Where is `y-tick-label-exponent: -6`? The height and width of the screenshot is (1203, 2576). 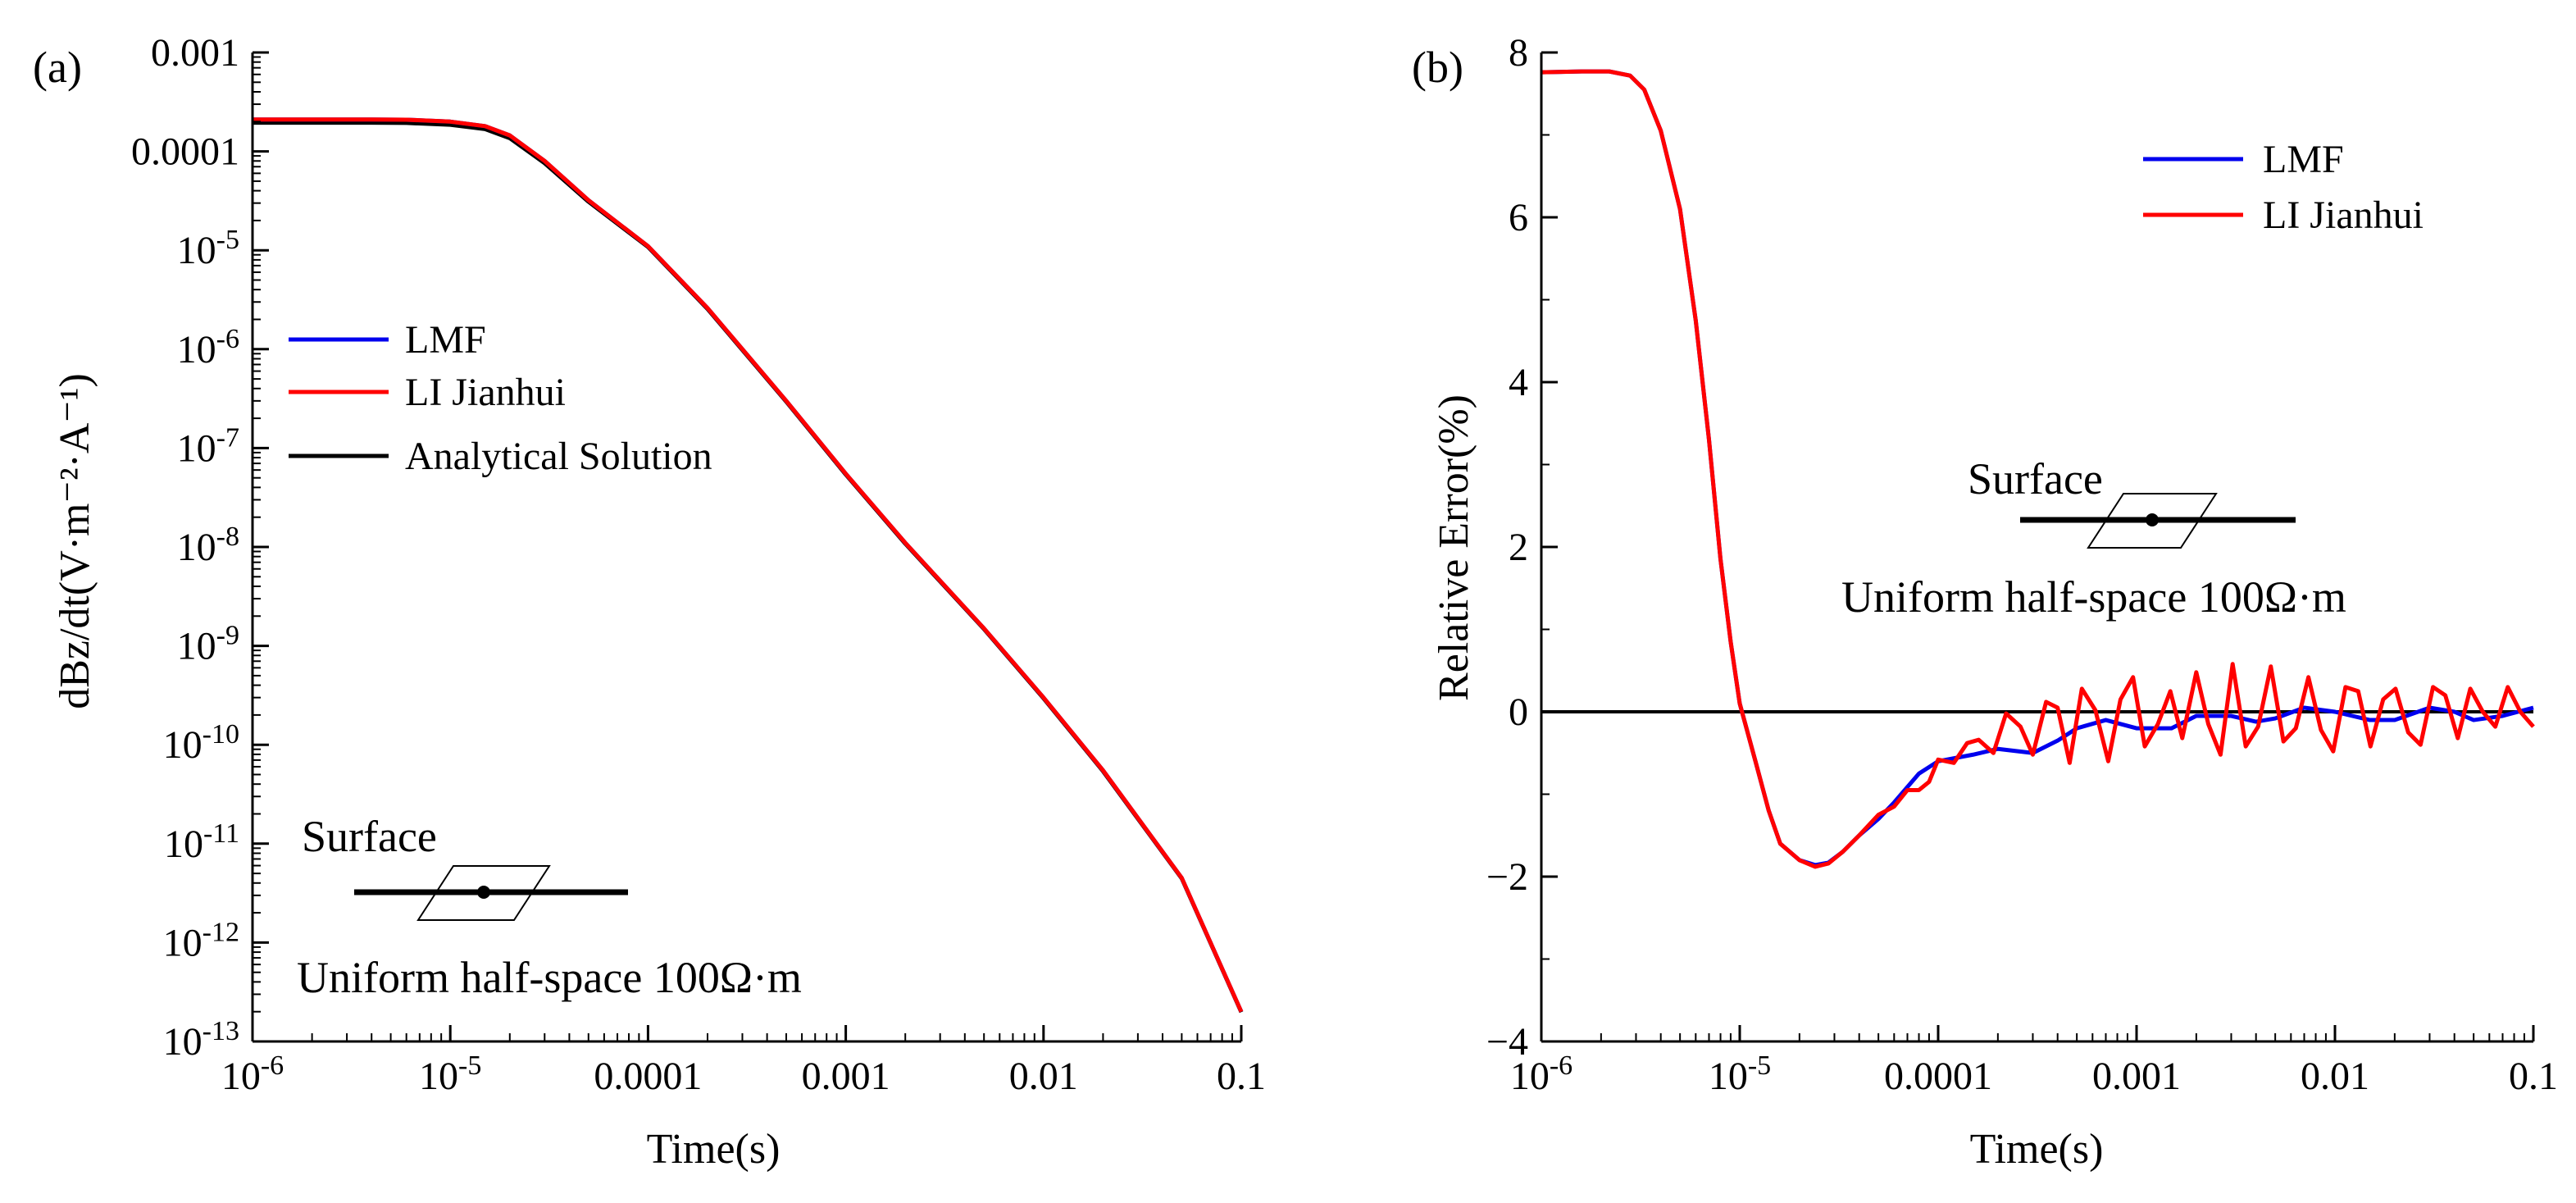 y-tick-label-exponent: -6 is located at coordinates (227, 339).